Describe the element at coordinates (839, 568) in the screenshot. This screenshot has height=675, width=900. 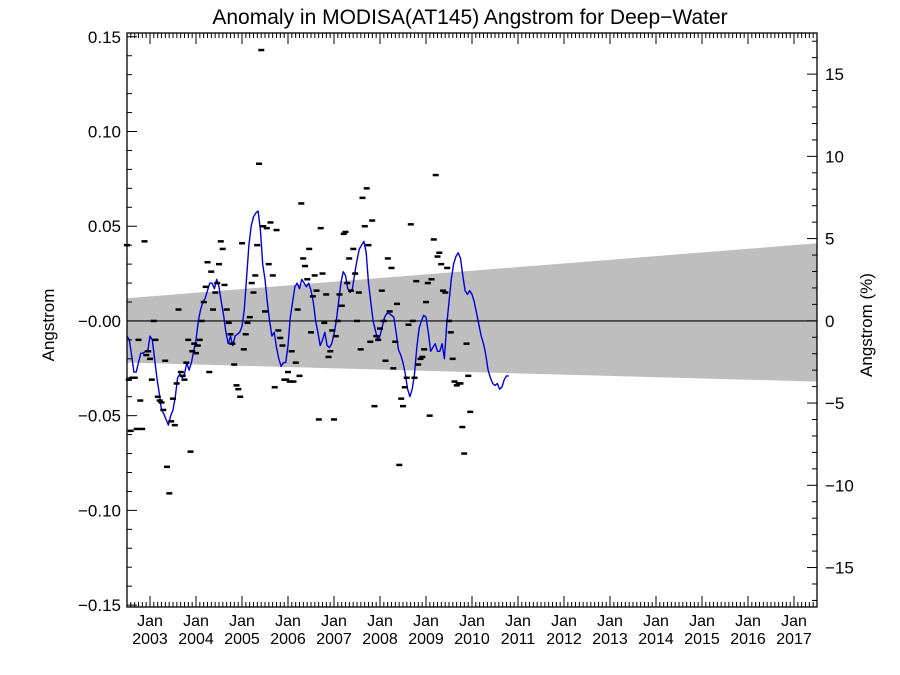
I see `y2-tick-label: −15` at that location.